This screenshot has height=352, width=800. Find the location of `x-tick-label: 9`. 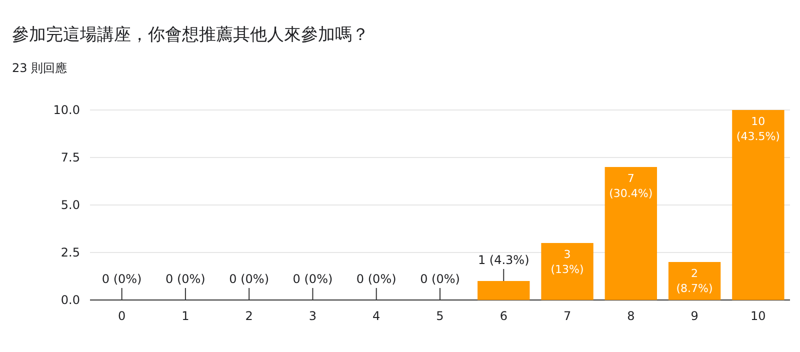

x-tick-label: 9 is located at coordinates (694, 316).